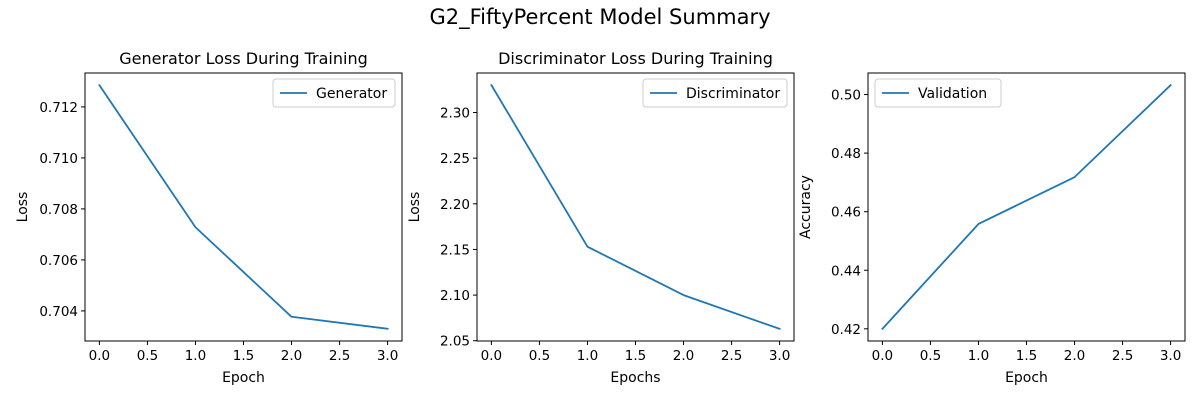 The height and width of the screenshot is (400, 1200). What do you see at coordinates (243, 58) in the screenshot?
I see `subplot-title: Generator Loss During Training` at bounding box center [243, 58].